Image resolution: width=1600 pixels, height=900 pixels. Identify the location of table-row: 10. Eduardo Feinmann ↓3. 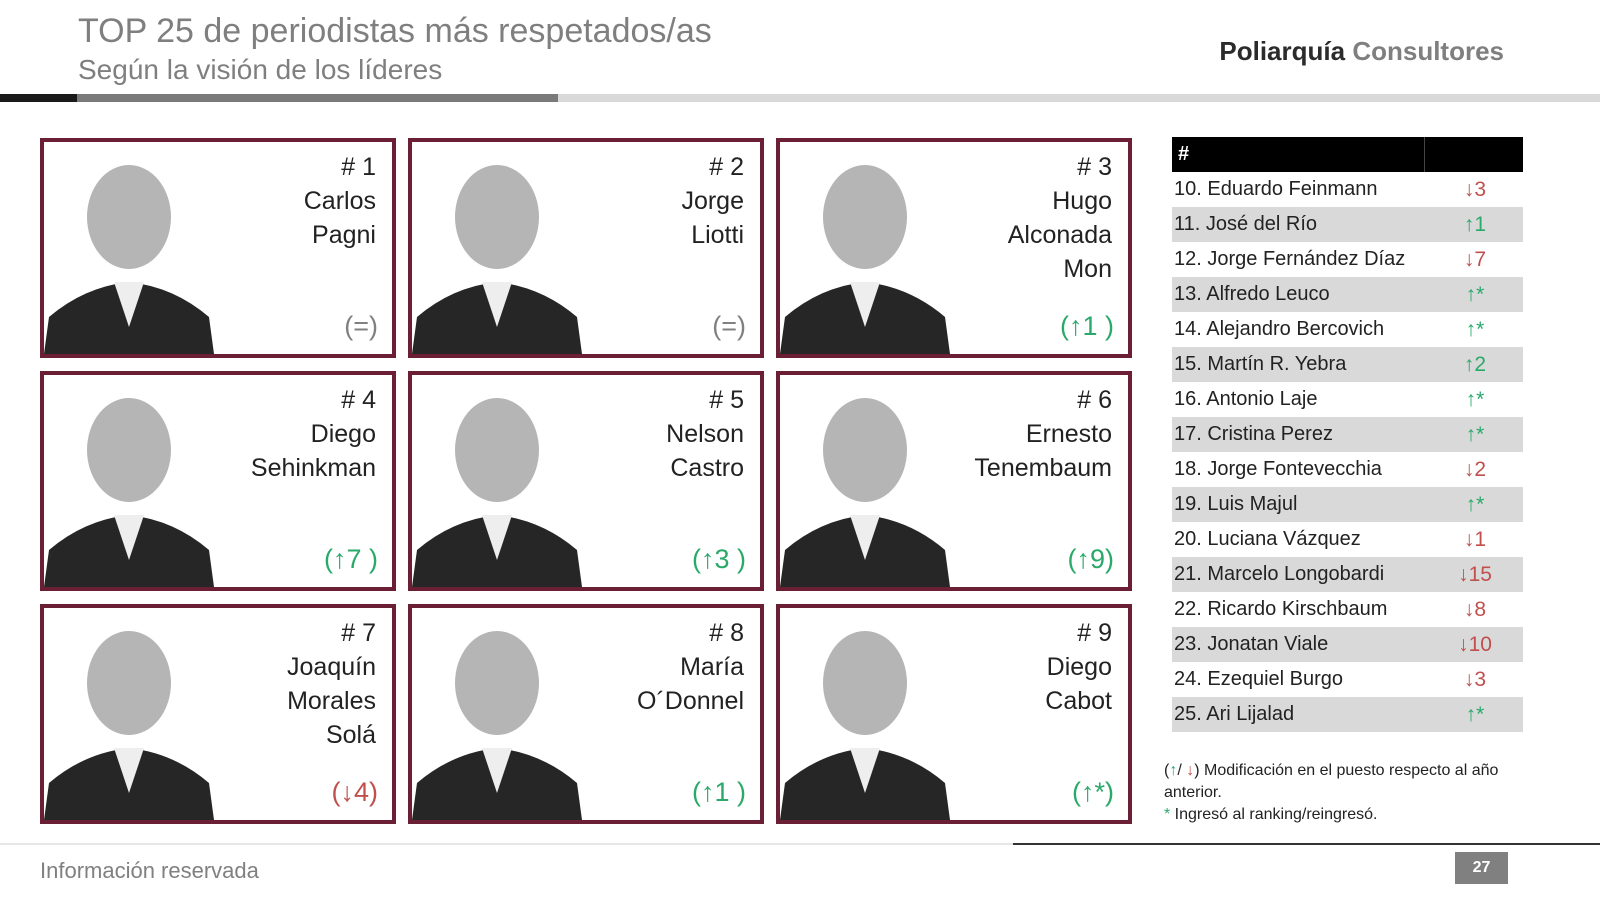
(1347, 189).